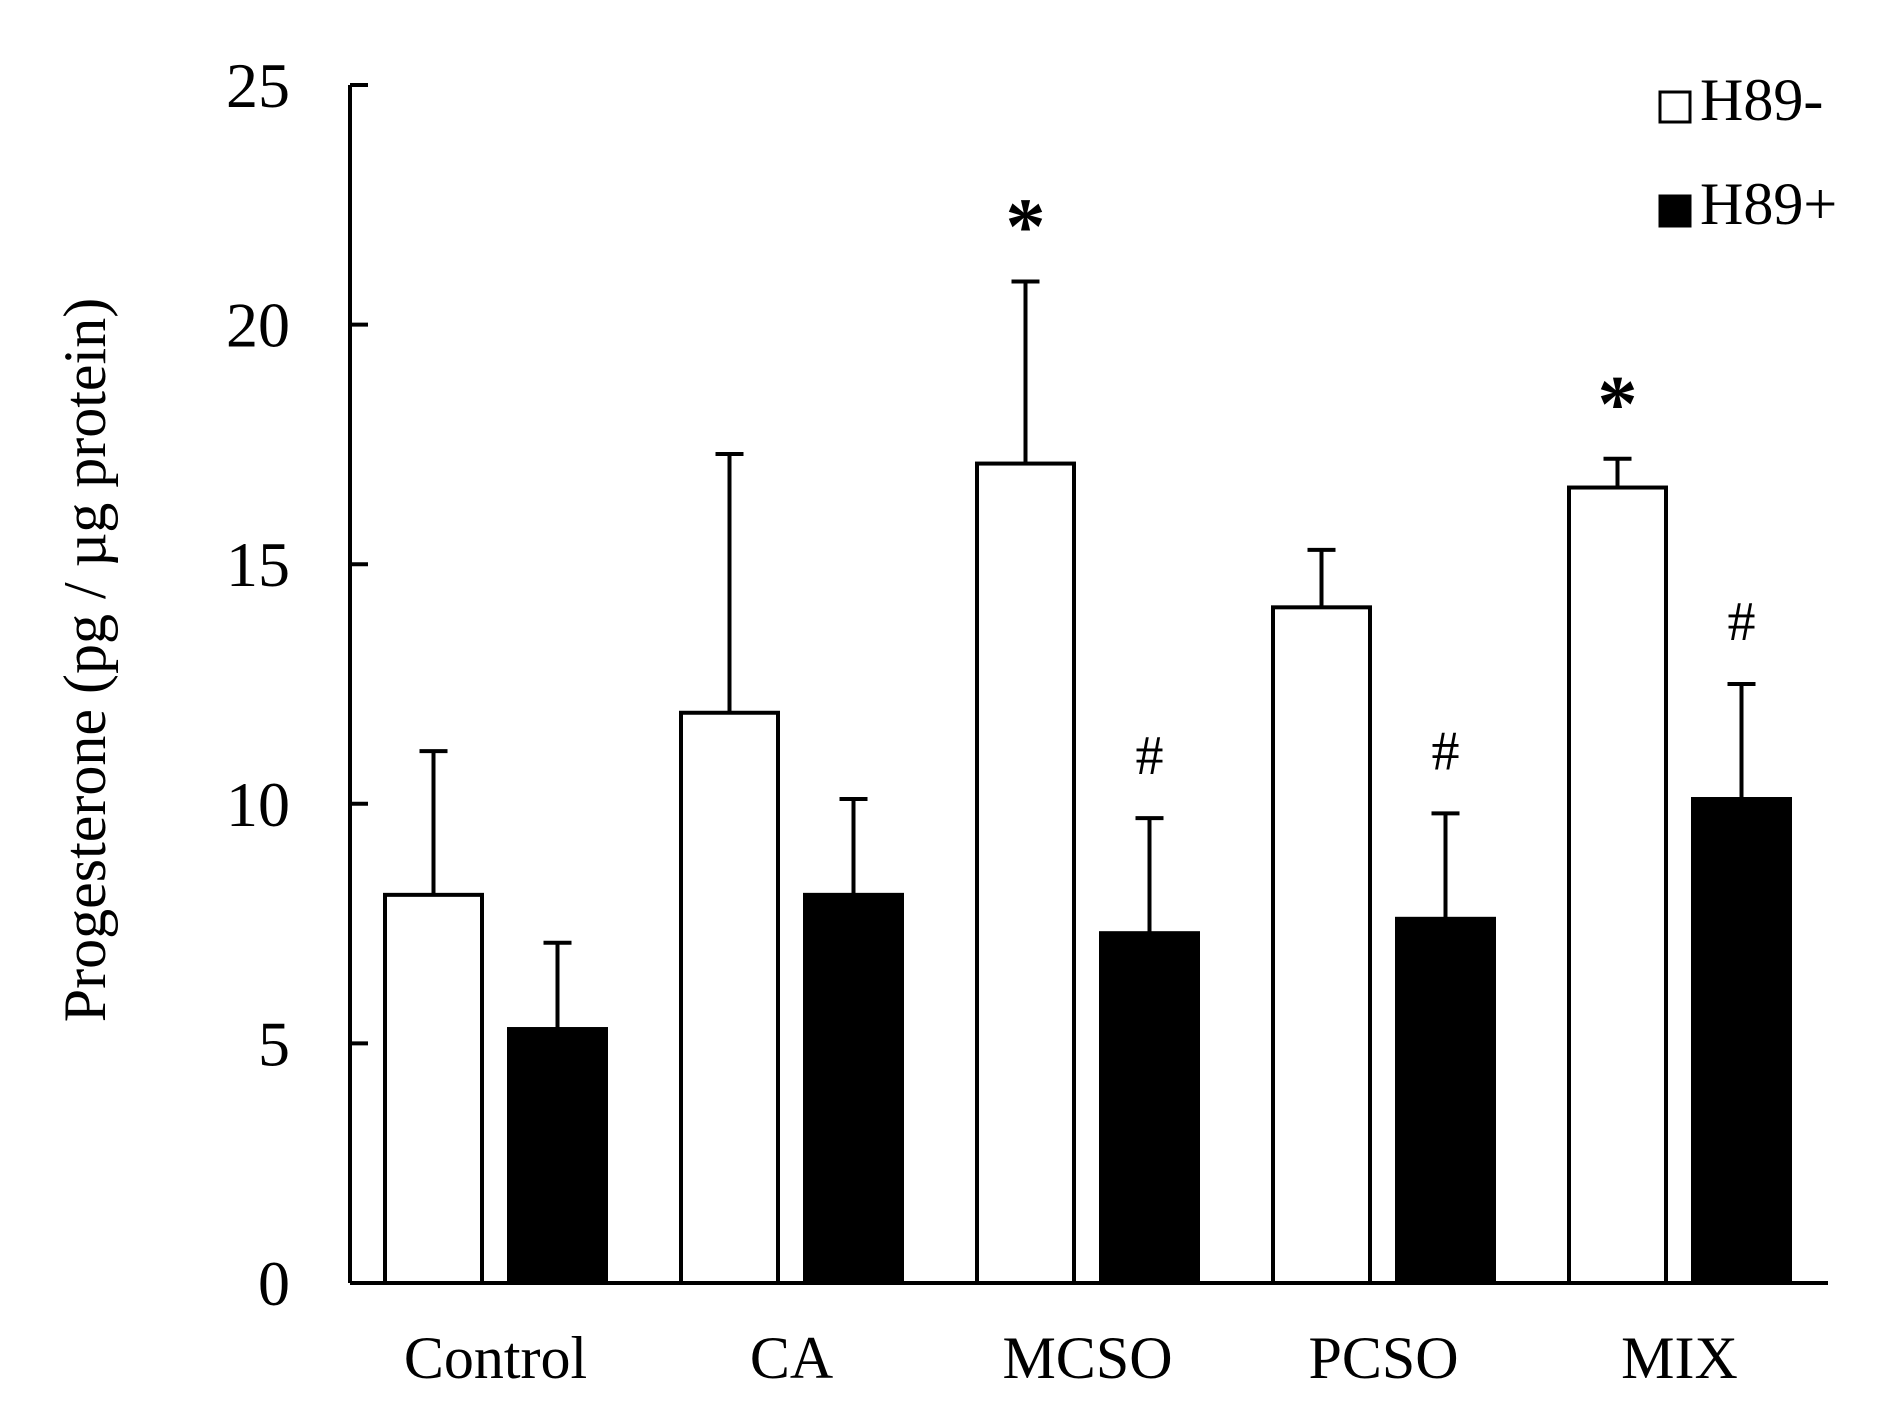 This screenshot has height=1420, width=1893. I want to click on bar-h89-plus-mcso, so click(1149, 1108).